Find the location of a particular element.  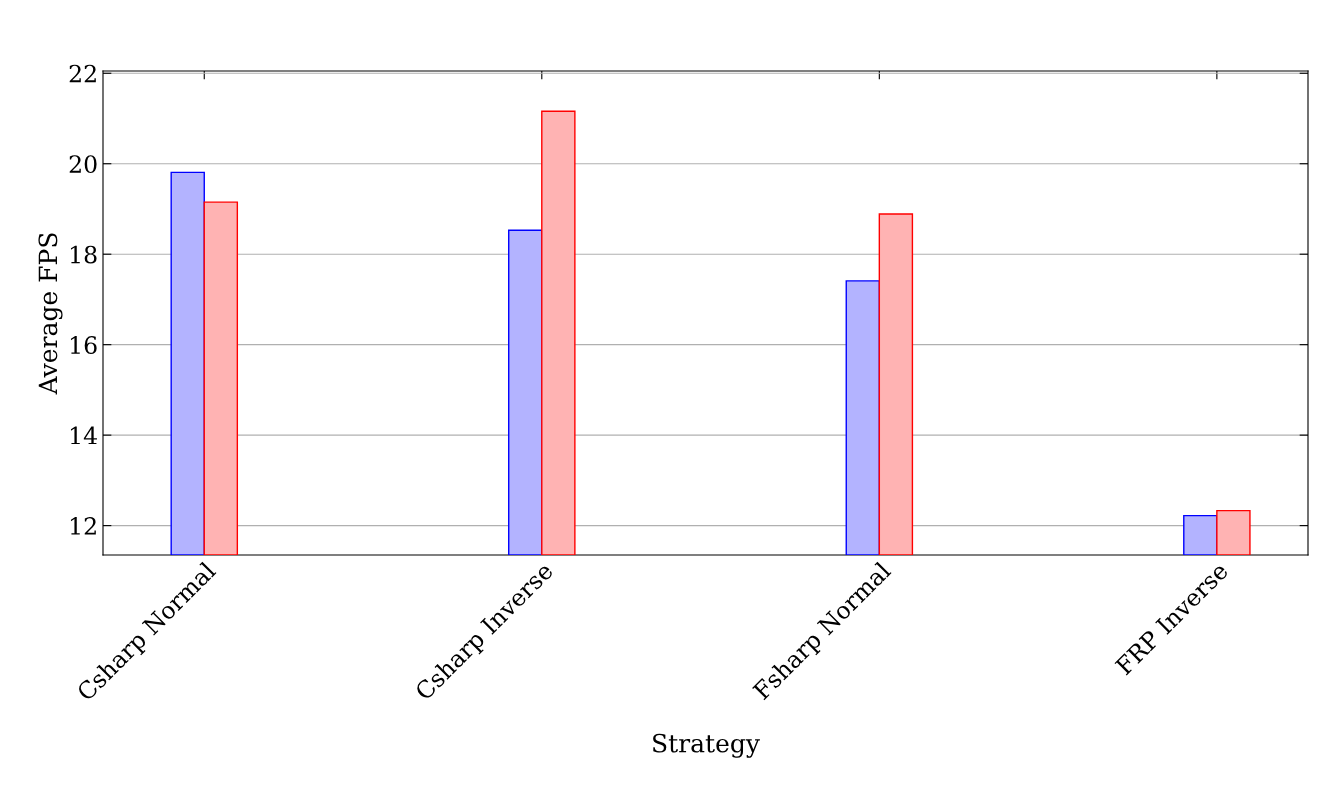

x-axis-title: Strategy is located at coordinates (706, 745).